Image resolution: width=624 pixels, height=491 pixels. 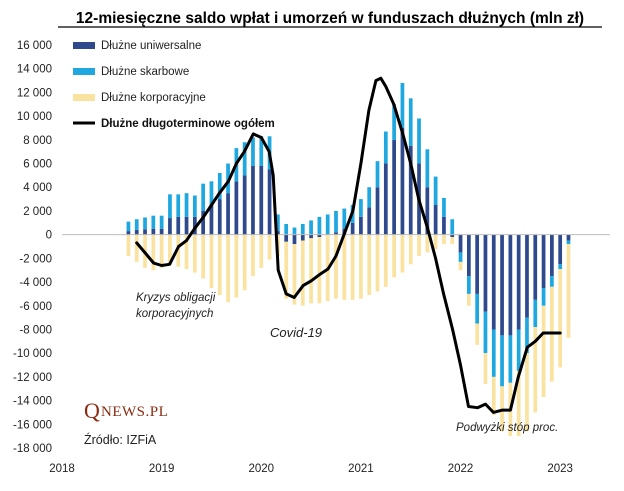 I want to click on x-tick-label: 2020, so click(x=261, y=469).